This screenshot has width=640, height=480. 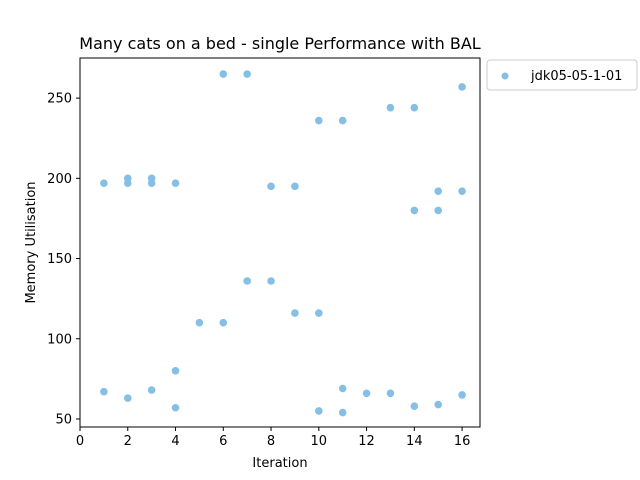 I want to click on x-tick-label: 14, so click(x=414, y=441).